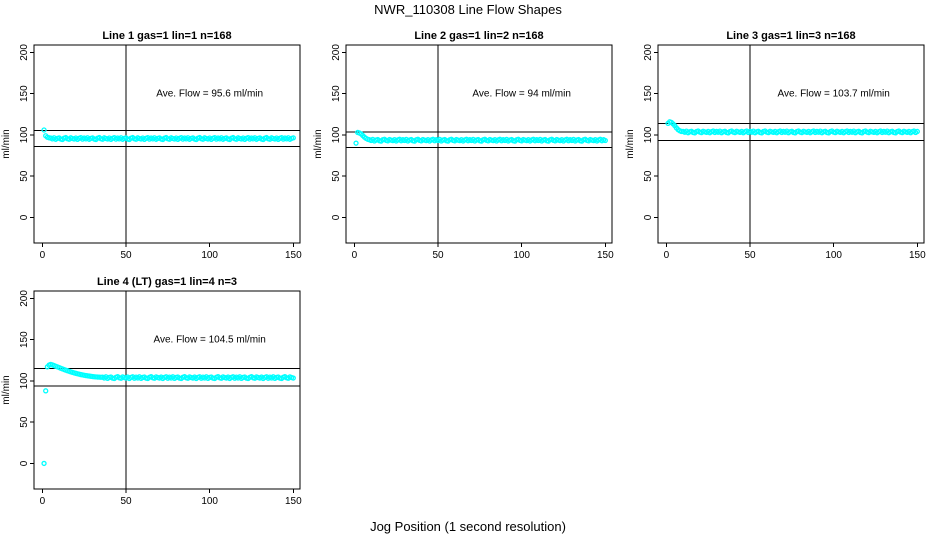 Image resolution: width=936 pixels, height=540 pixels. Describe the element at coordinates (209, 94) in the screenshot. I see `svg-text: Ave. Flow = 95.6 ml/min` at that location.